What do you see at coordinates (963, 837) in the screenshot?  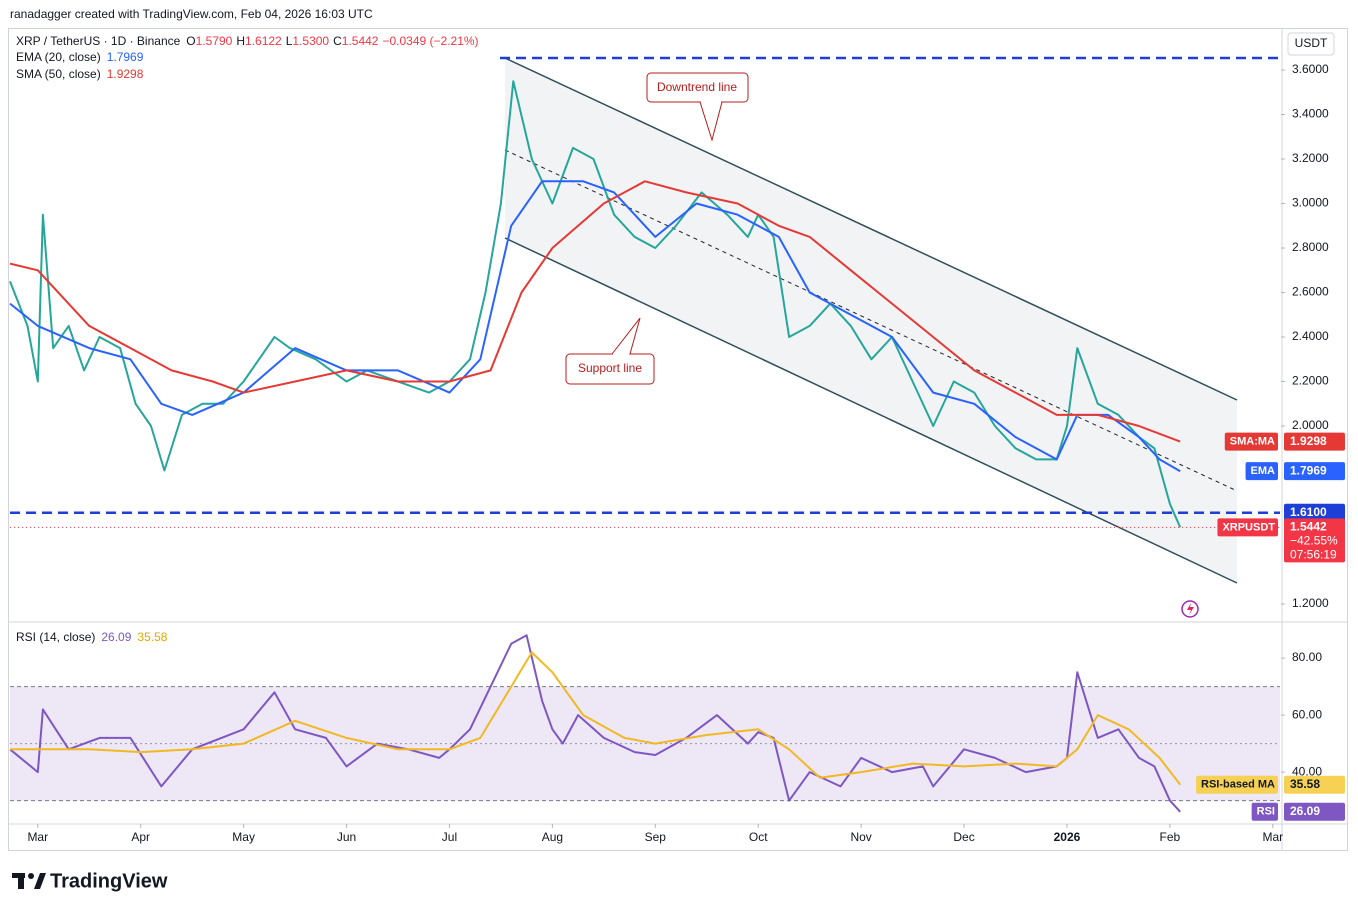 I see `x-tick-label: Dec` at bounding box center [963, 837].